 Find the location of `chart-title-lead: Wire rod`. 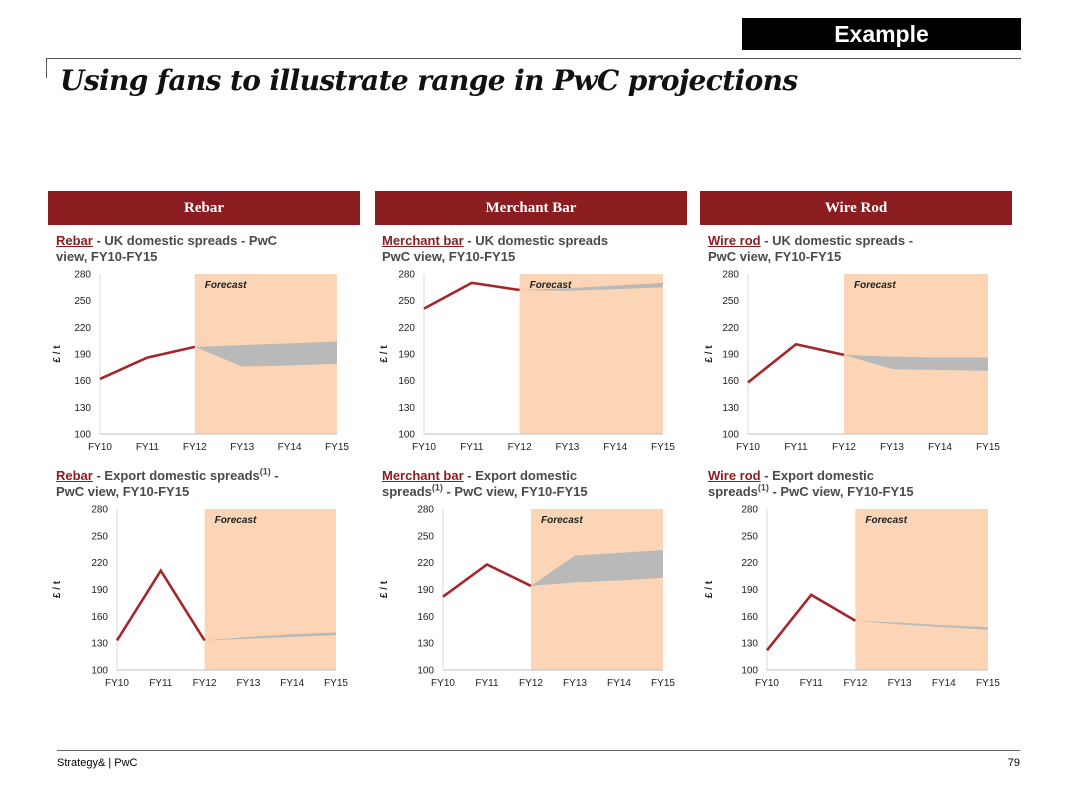

chart-title-lead: Wire rod is located at coordinates (734, 475).